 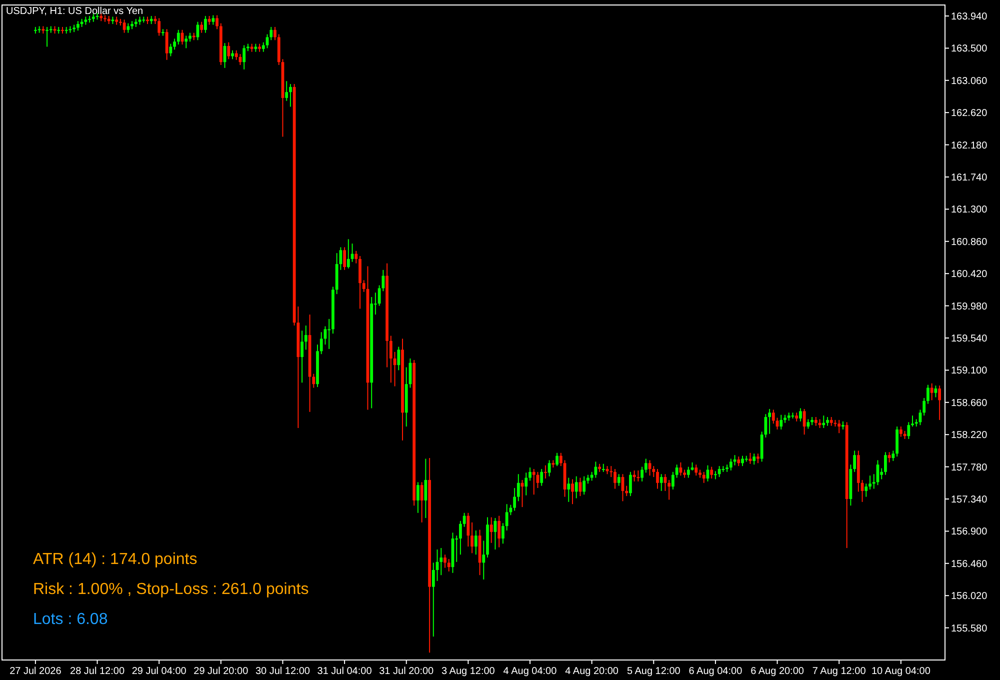 I want to click on x-tick-label: 5 Aug 12:00, so click(x=653, y=671).